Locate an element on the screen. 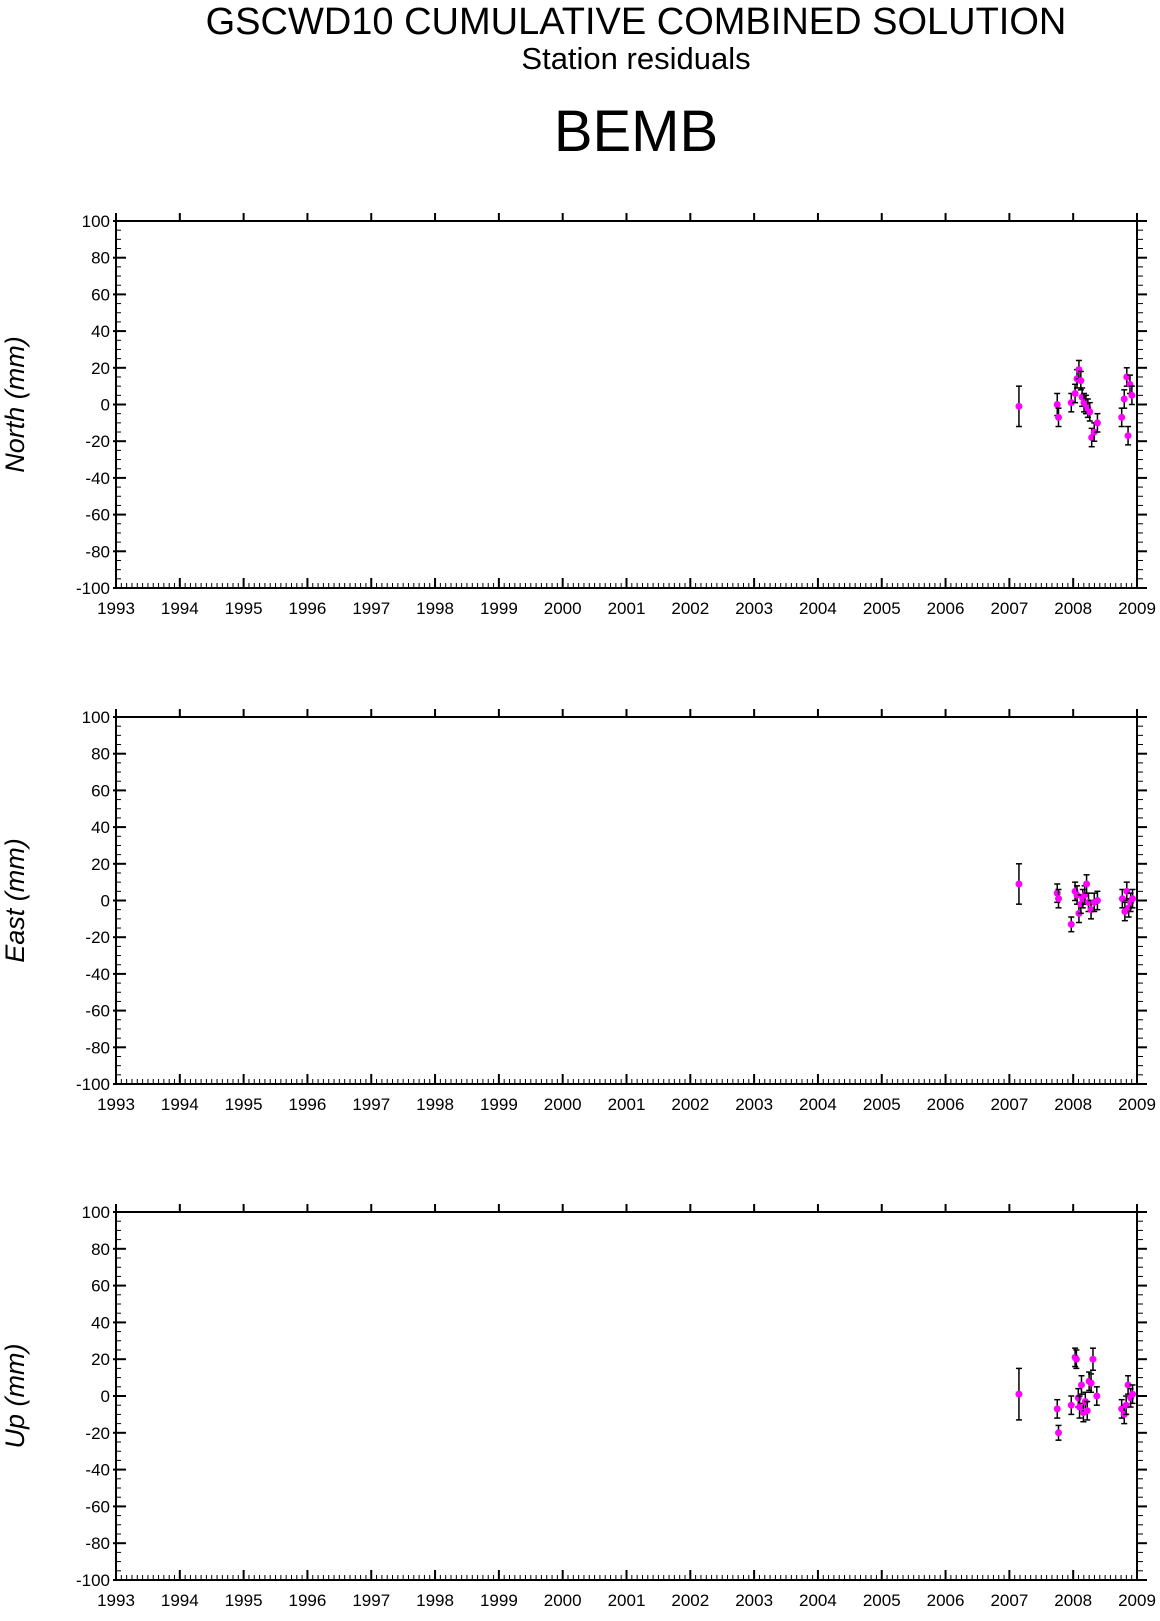  y-tick-label: 40 is located at coordinates (100, 827).